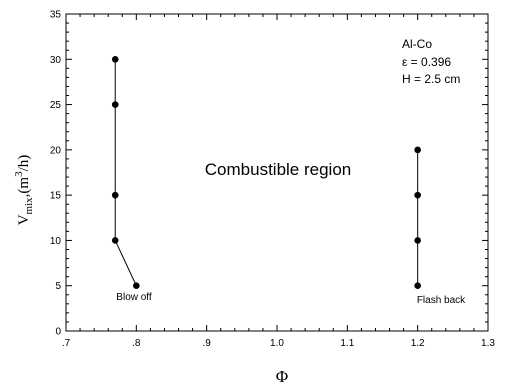 Image resolution: width=510 pixels, height=385 pixels. I want to click on x-tick-label: 1.0, so click(277, 343).